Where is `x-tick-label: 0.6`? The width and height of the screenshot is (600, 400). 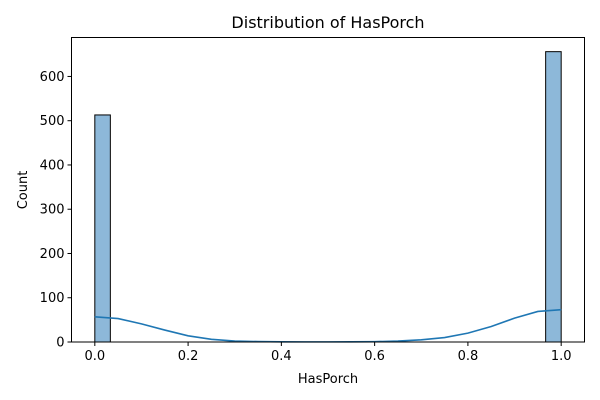 x-tick-label: 0.6 is located at coordinates (374, 356).